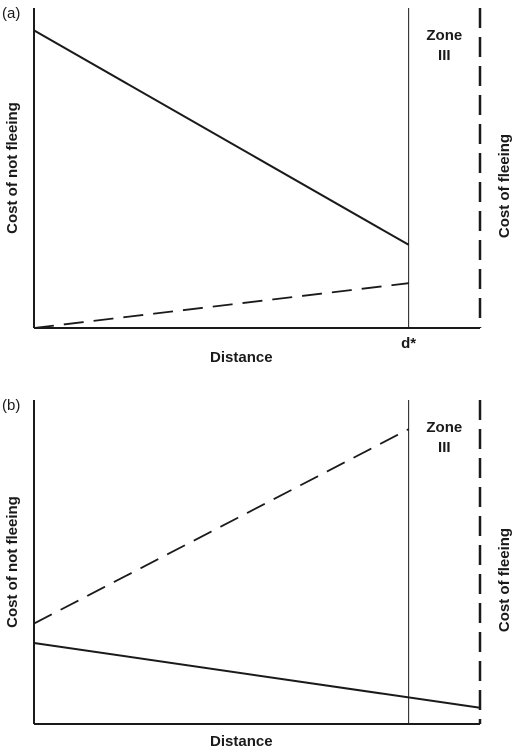  Describe the element at coordinates (11, 405) in the screenshot. I see `panel-label: (b)` at that location.